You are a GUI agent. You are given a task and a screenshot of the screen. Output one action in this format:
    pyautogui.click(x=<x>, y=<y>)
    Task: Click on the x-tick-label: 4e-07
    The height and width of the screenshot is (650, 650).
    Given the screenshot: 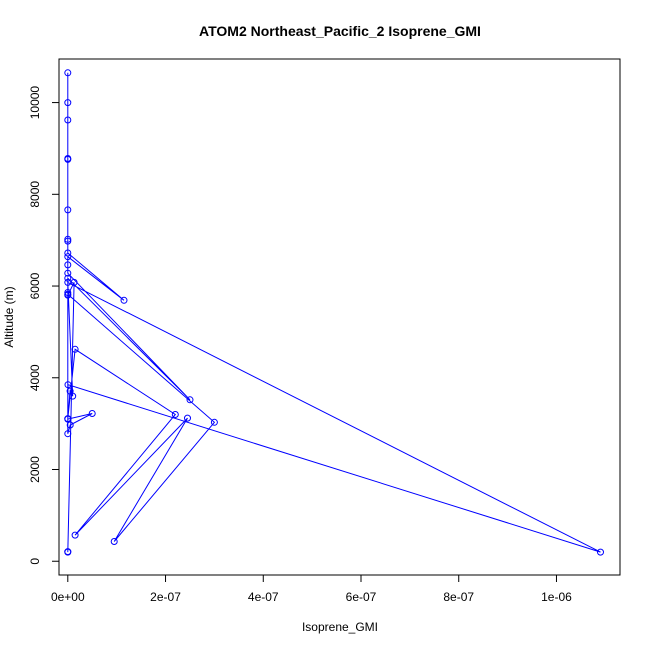 What is the action you would take?
    pyautogui.click(x=263, y=597)
    